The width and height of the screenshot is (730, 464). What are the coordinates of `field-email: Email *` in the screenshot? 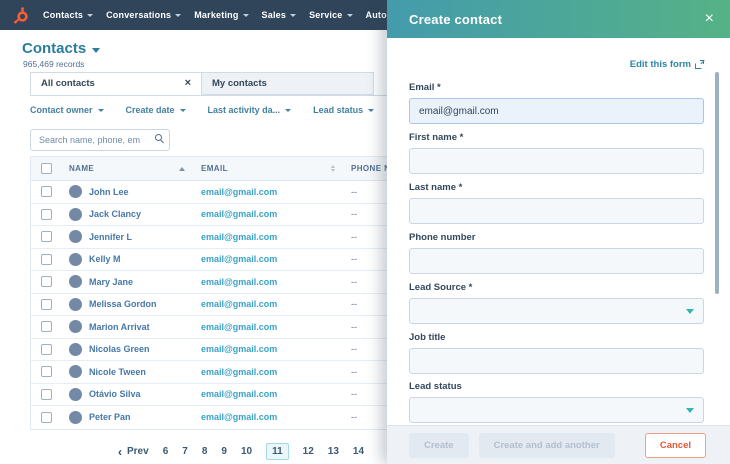 It's located at (556, 103).